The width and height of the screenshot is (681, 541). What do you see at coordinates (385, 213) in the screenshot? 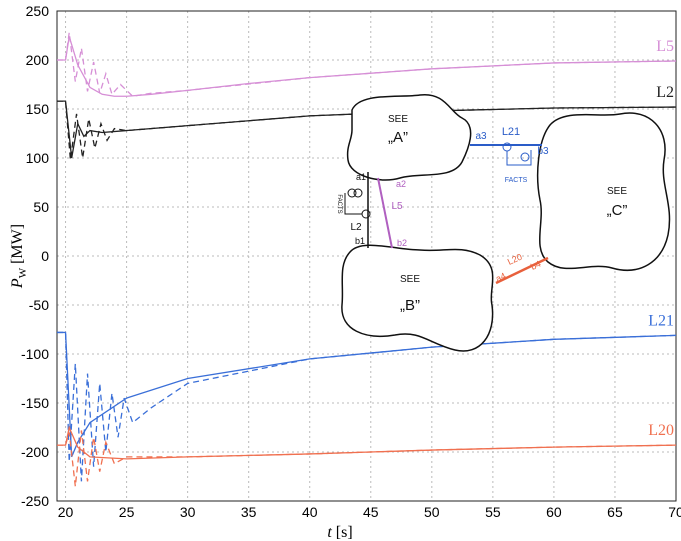
I see `line-l5` at bounding box center [385, 213].